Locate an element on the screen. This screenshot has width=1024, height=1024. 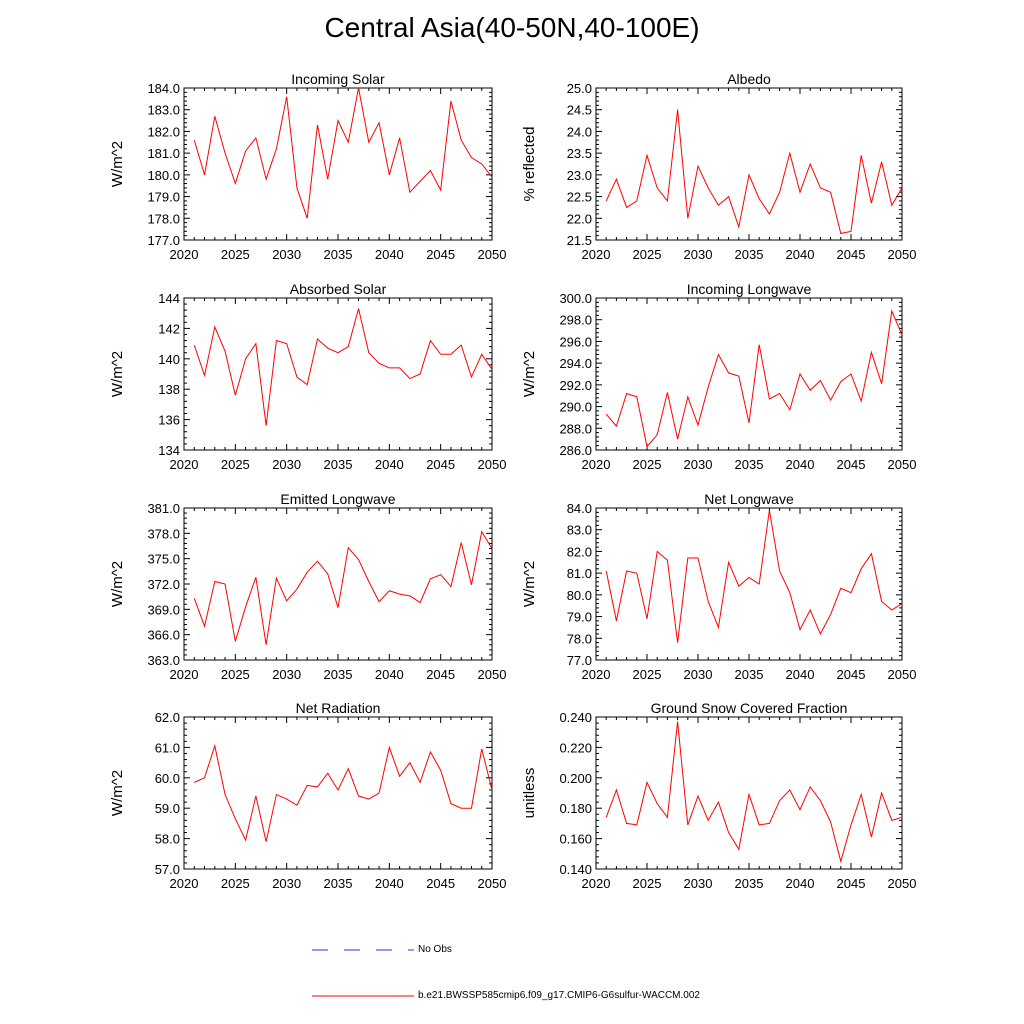
albedo-xtick-label: 2050 is located at coordinates (902, 254).